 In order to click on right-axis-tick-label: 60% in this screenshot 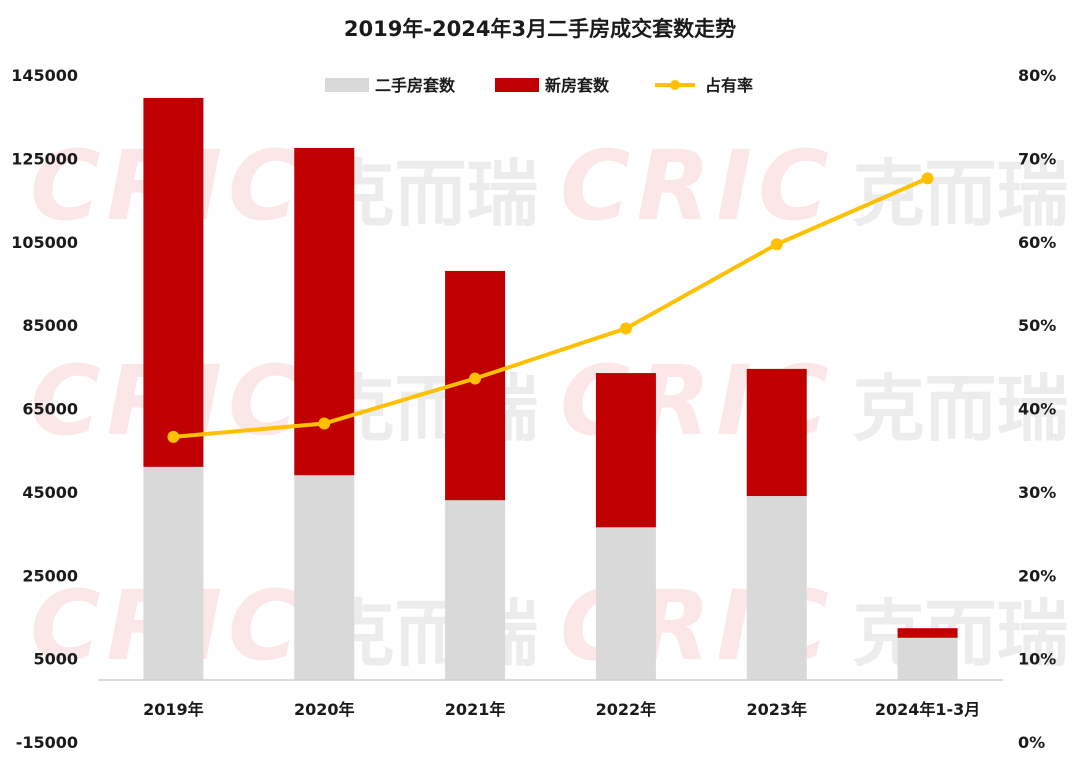, I will do `click(1037, 242)`.